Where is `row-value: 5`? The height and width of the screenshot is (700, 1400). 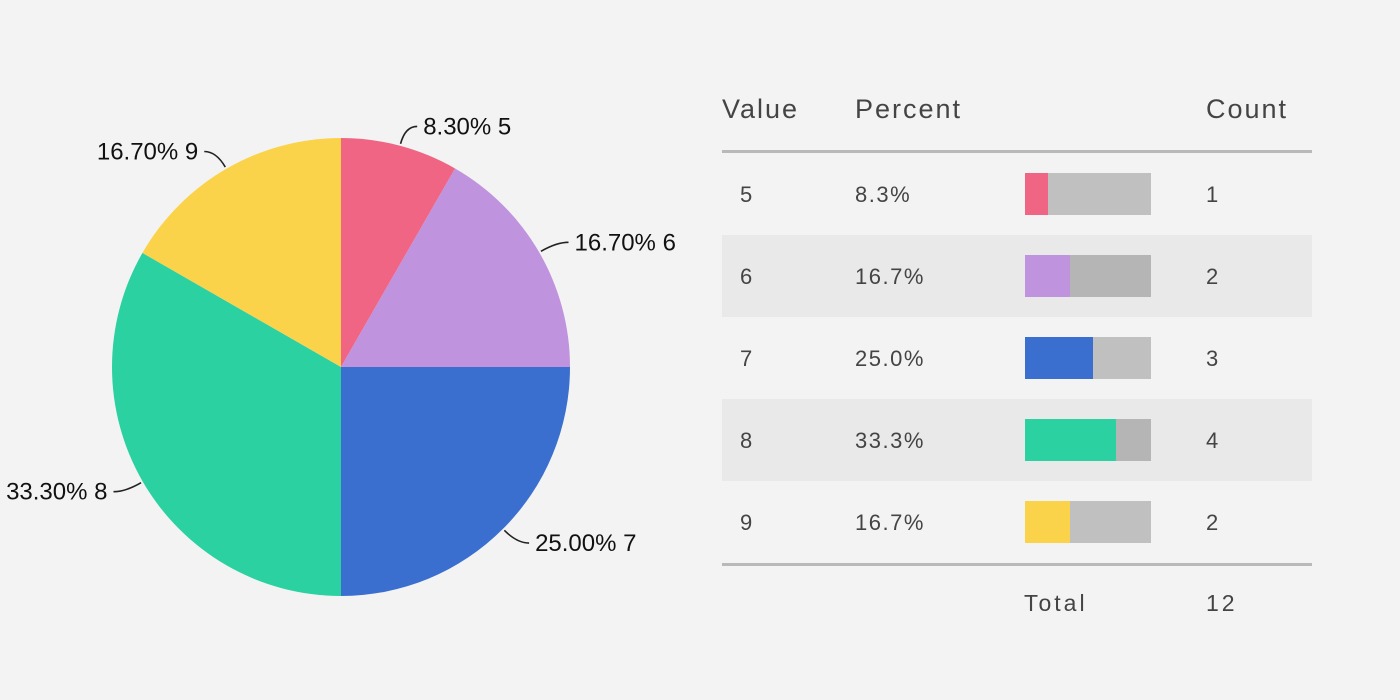
row-value: 5 is located at coordinates (747, 194).